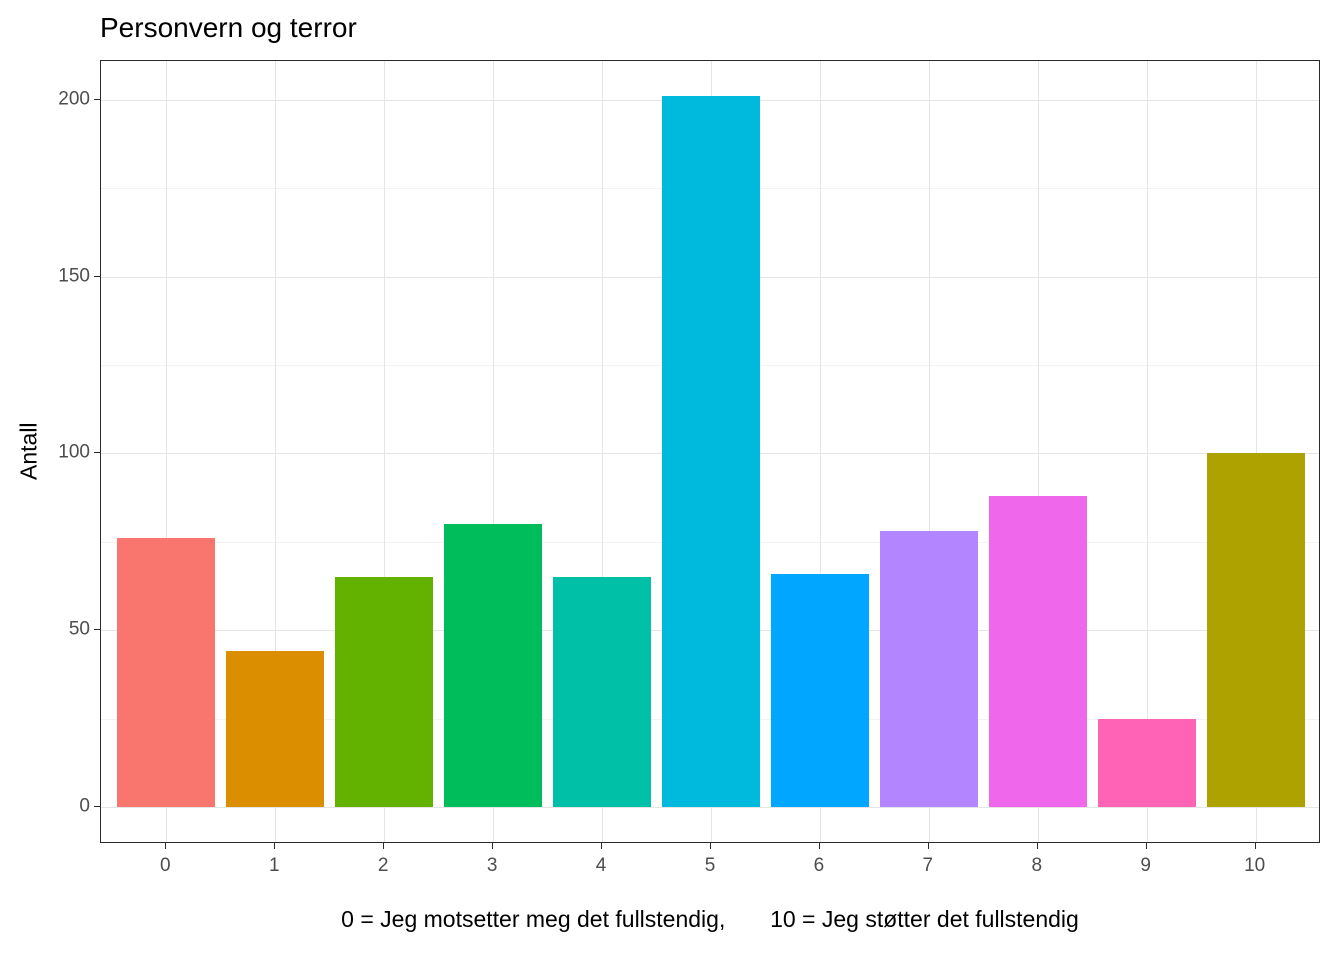  What do you see at coordinates (74, 452) in the screenshot?
I see `y-tick-label: 100` at bounding box center [74, 452].